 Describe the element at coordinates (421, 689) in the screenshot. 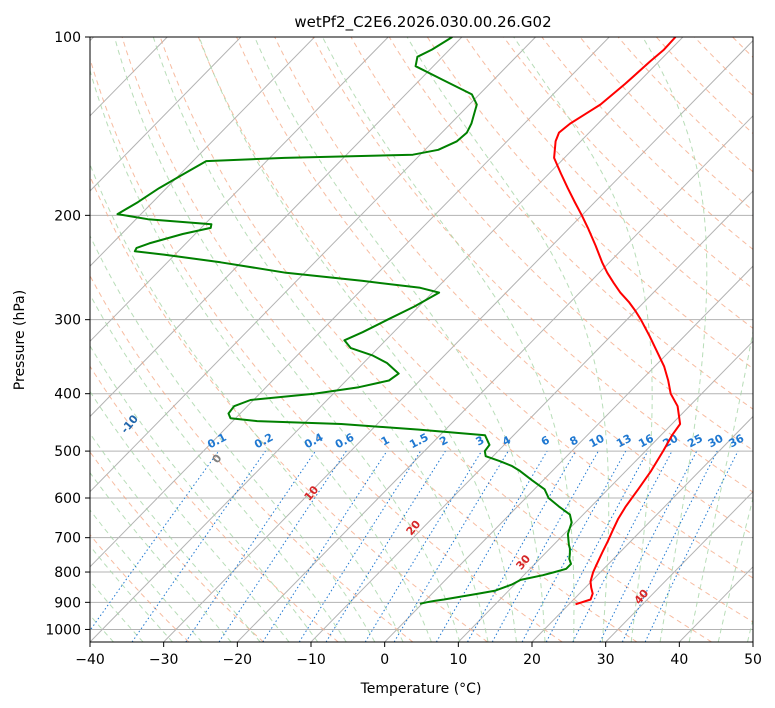

I see `x-axis-label: Temperature (°C)` at that location.